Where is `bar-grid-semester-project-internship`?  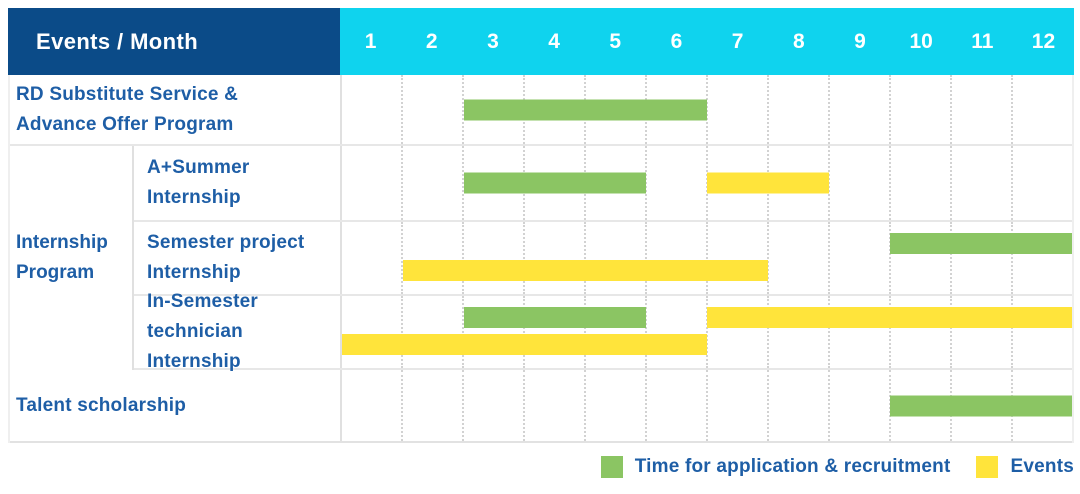 bar-grid-semester-project-internship is located at coordinates (707, 258).